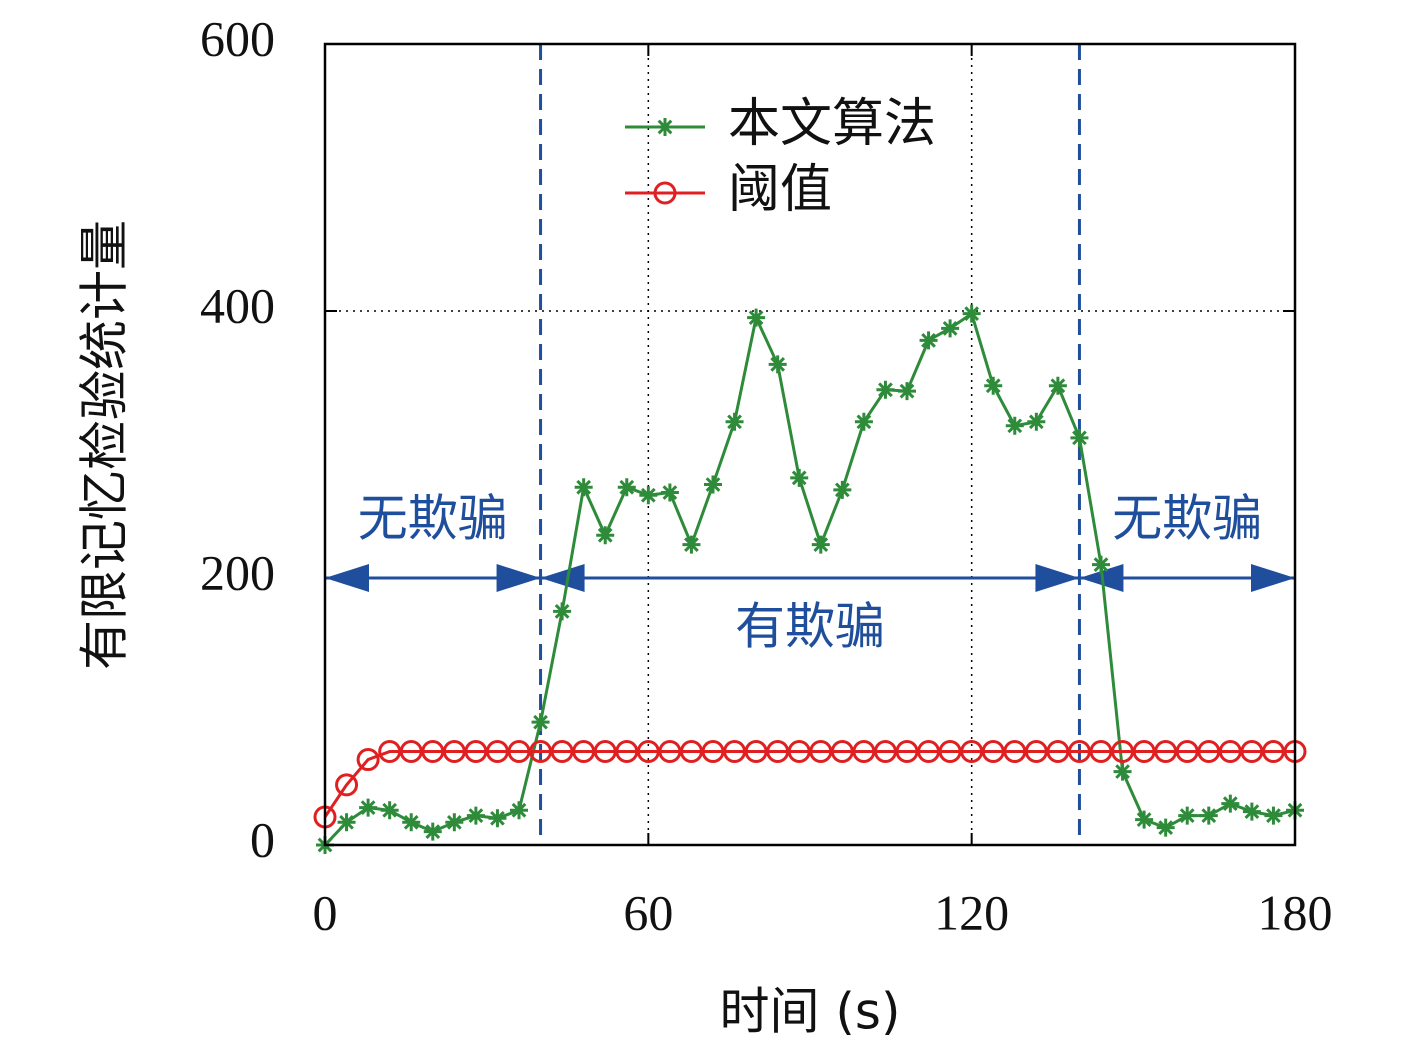 The width and height of the screenshot is (1417, 1063). Describe the element at coordinates (237, 305) in the screenshot. I see `y-tick-label: 400` at that location.